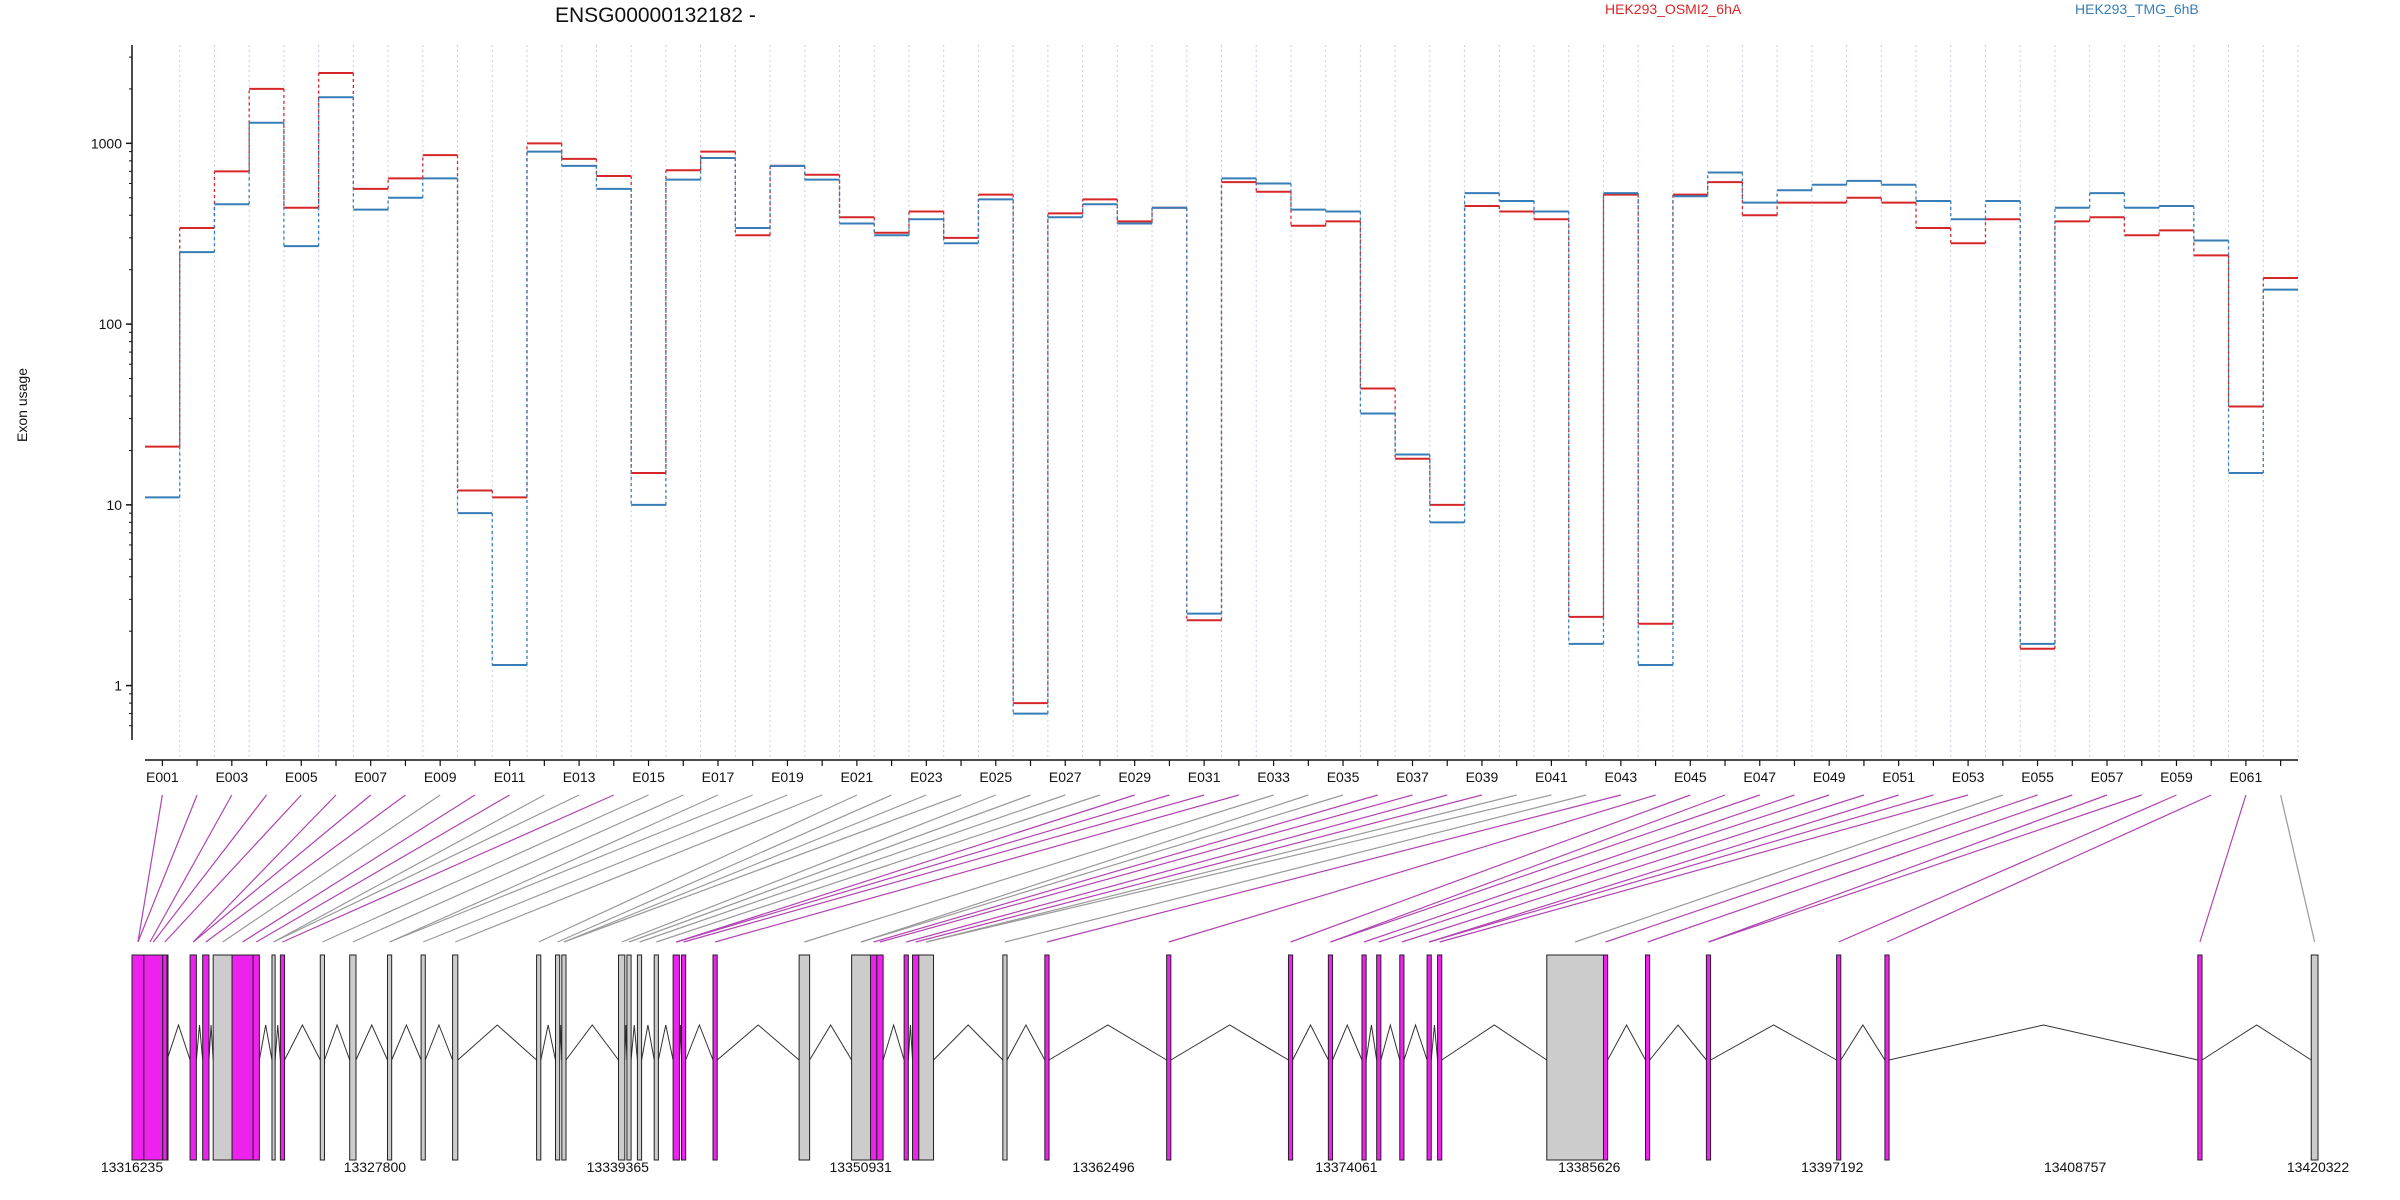  Describe the element at coordinates (375, 1167) in the screenshot. I see `coordinate-tick-label: 13327800` at that location.